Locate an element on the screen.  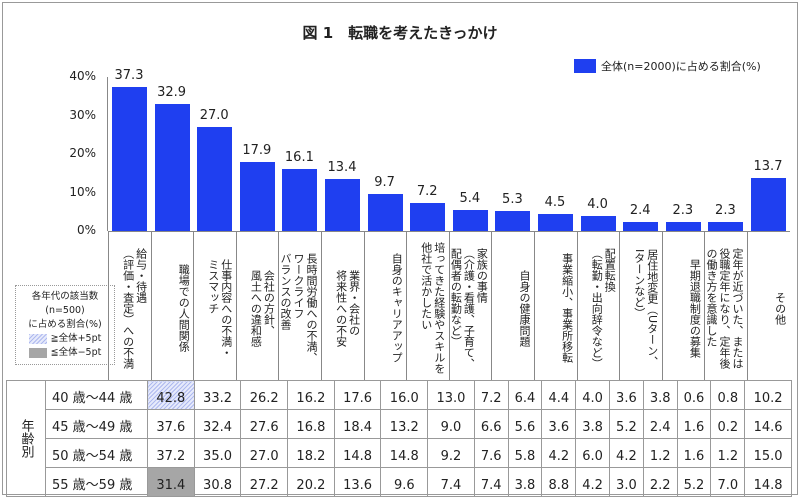
category-label: 培ってきた経験やスキルを 他社で活かしたい is located at coordinates (427, 306).